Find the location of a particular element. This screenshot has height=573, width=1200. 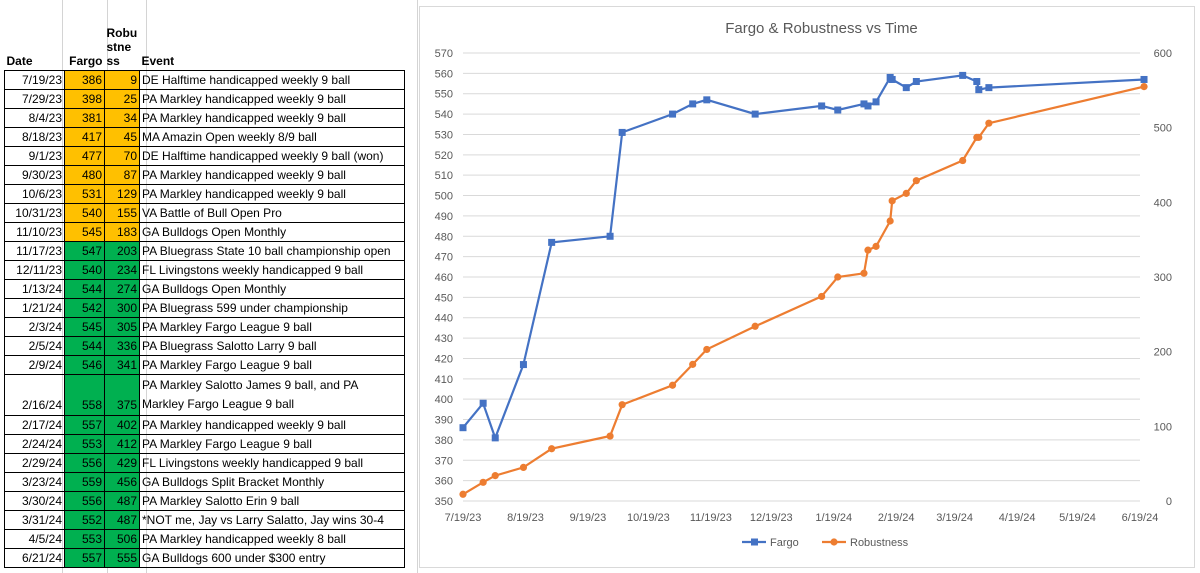

cell-date: 2/17/24 is located at coordinates (34, 425).